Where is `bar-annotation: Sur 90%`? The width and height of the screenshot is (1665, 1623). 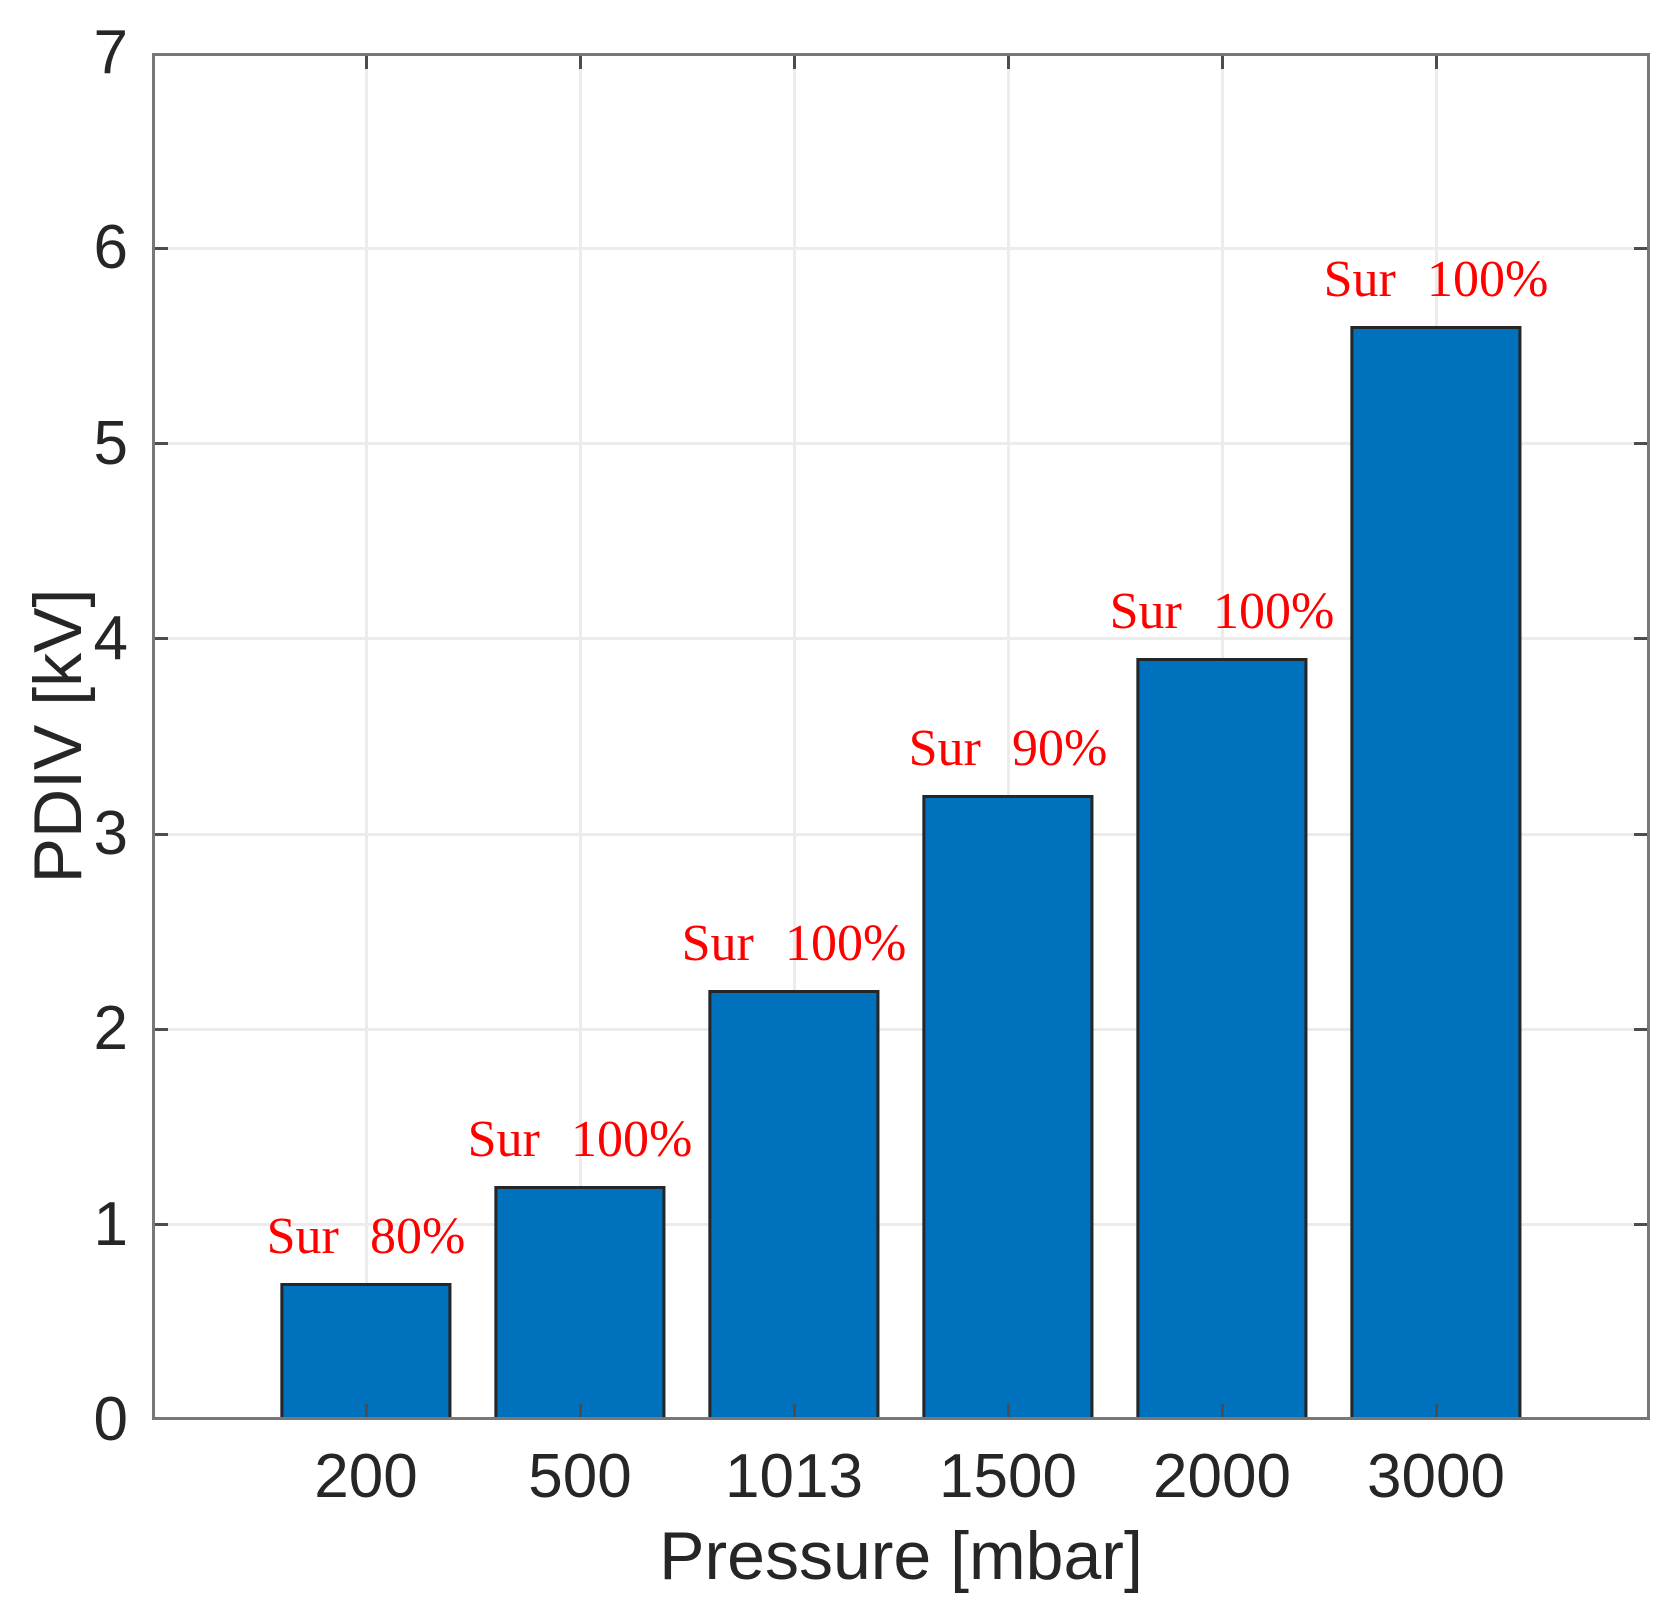
bar-annotation: Sur 90% is located at coordinates (1008, 749).